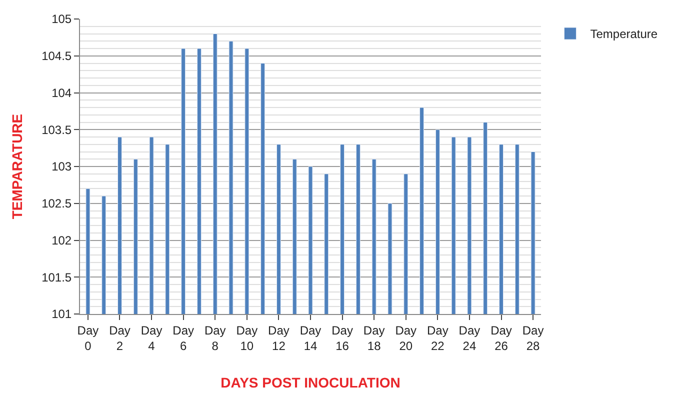  What do you see at coordinates (57, 56) in the screenshot?
I see `y-tick-label: 104.5` at bounding box center [57, 56].